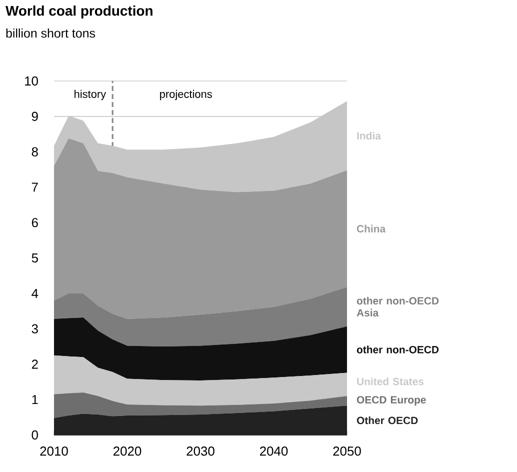  What do you see at coordinates (31, 81) in the screenshot?
I see `y-tick-label: 10` at bounding box center [31, 81].